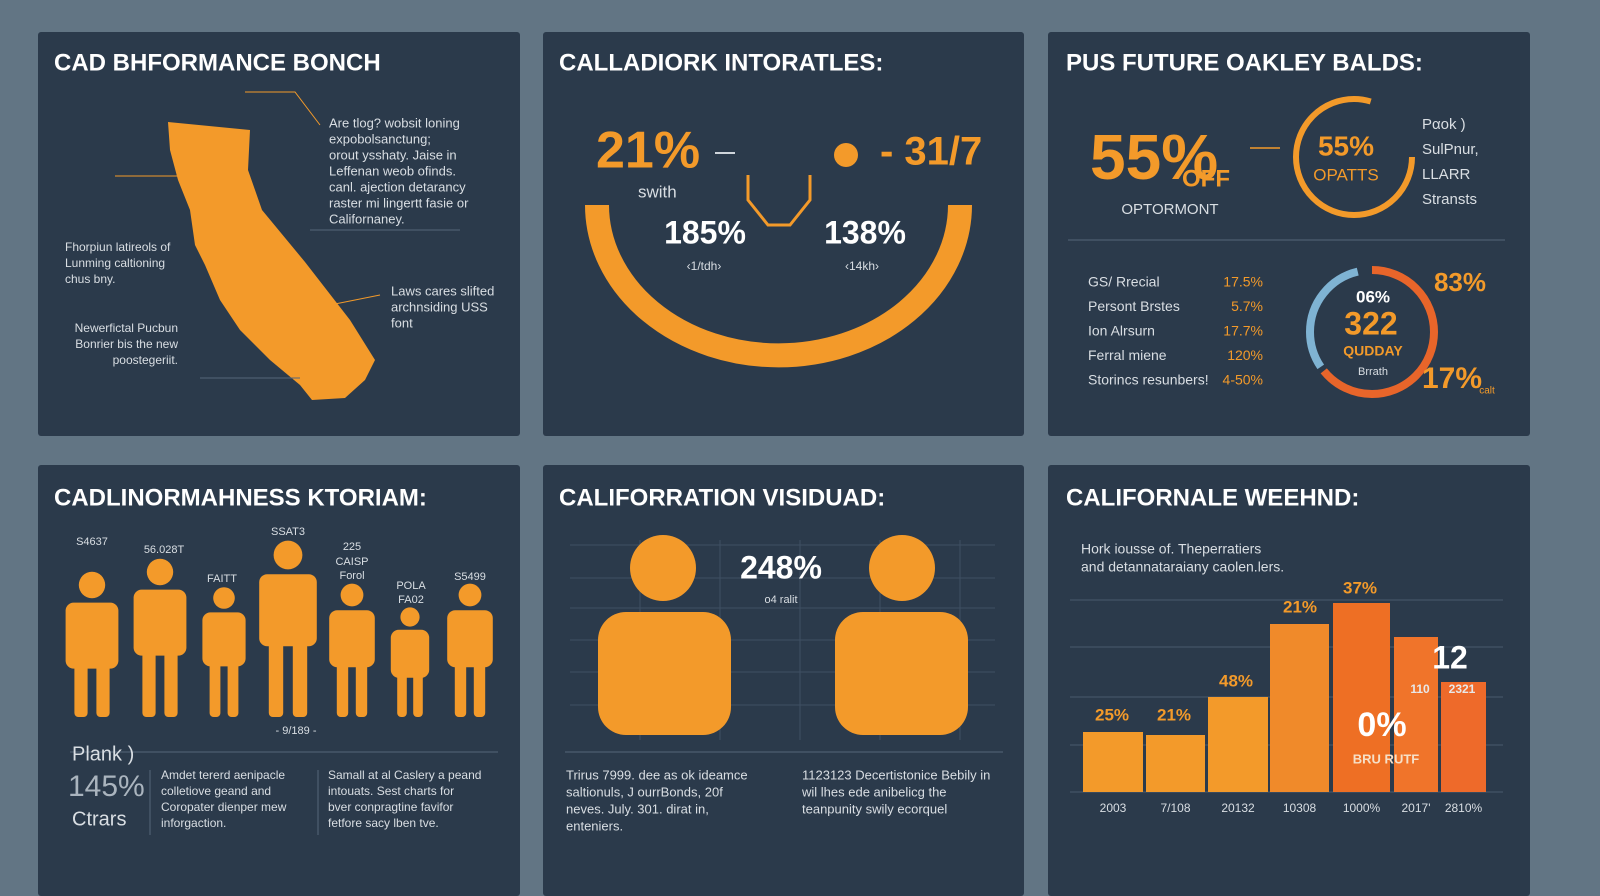 This screenshot has width=1600, height=896. What do you see at coordinates (351, 576) in the screenshot?
I see `label: Forol` at bounding box center [351, 576].